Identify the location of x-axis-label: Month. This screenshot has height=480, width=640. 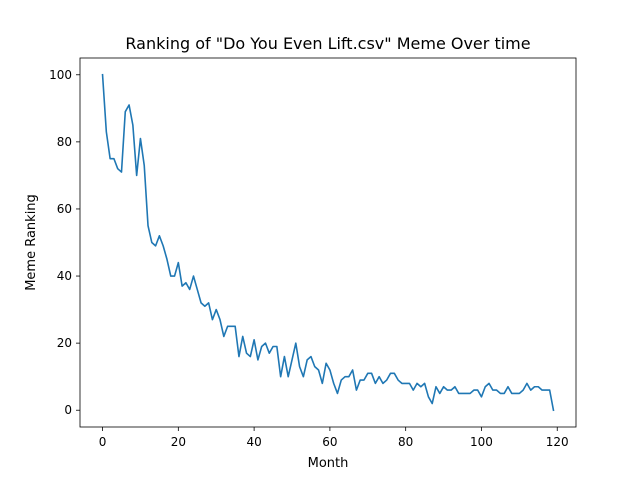
(328, 463).